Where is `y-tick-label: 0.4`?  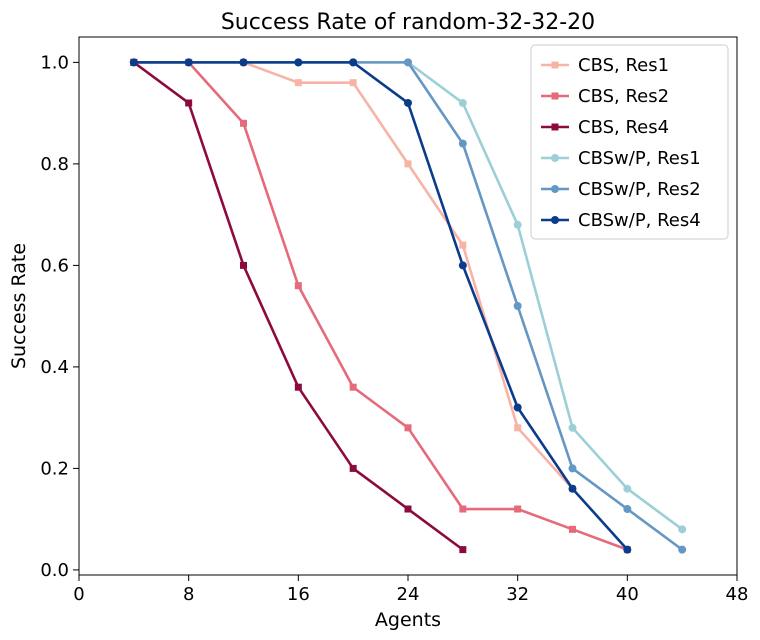
y-tick-label: 0.4 is located at coordinates (54, 367).